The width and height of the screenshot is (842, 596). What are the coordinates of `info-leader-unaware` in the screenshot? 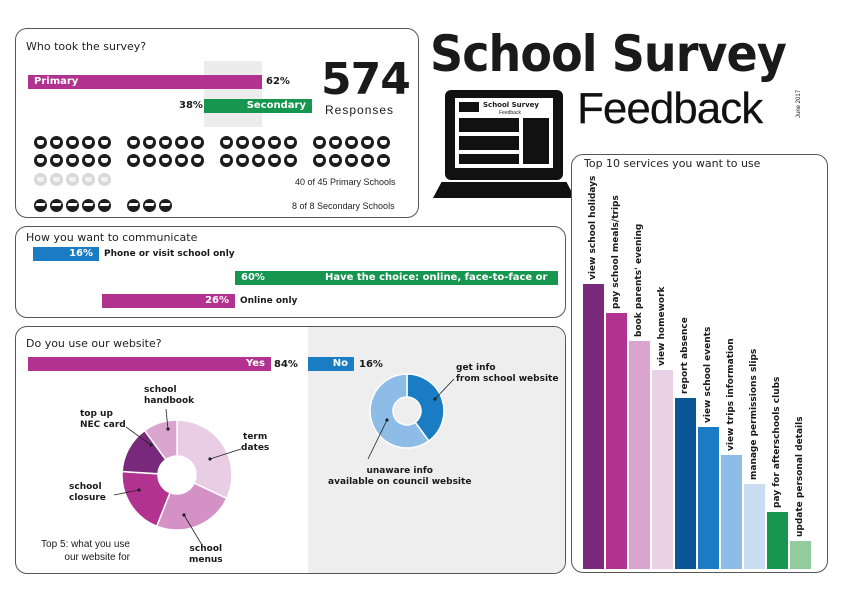 It's located at (377, 439).